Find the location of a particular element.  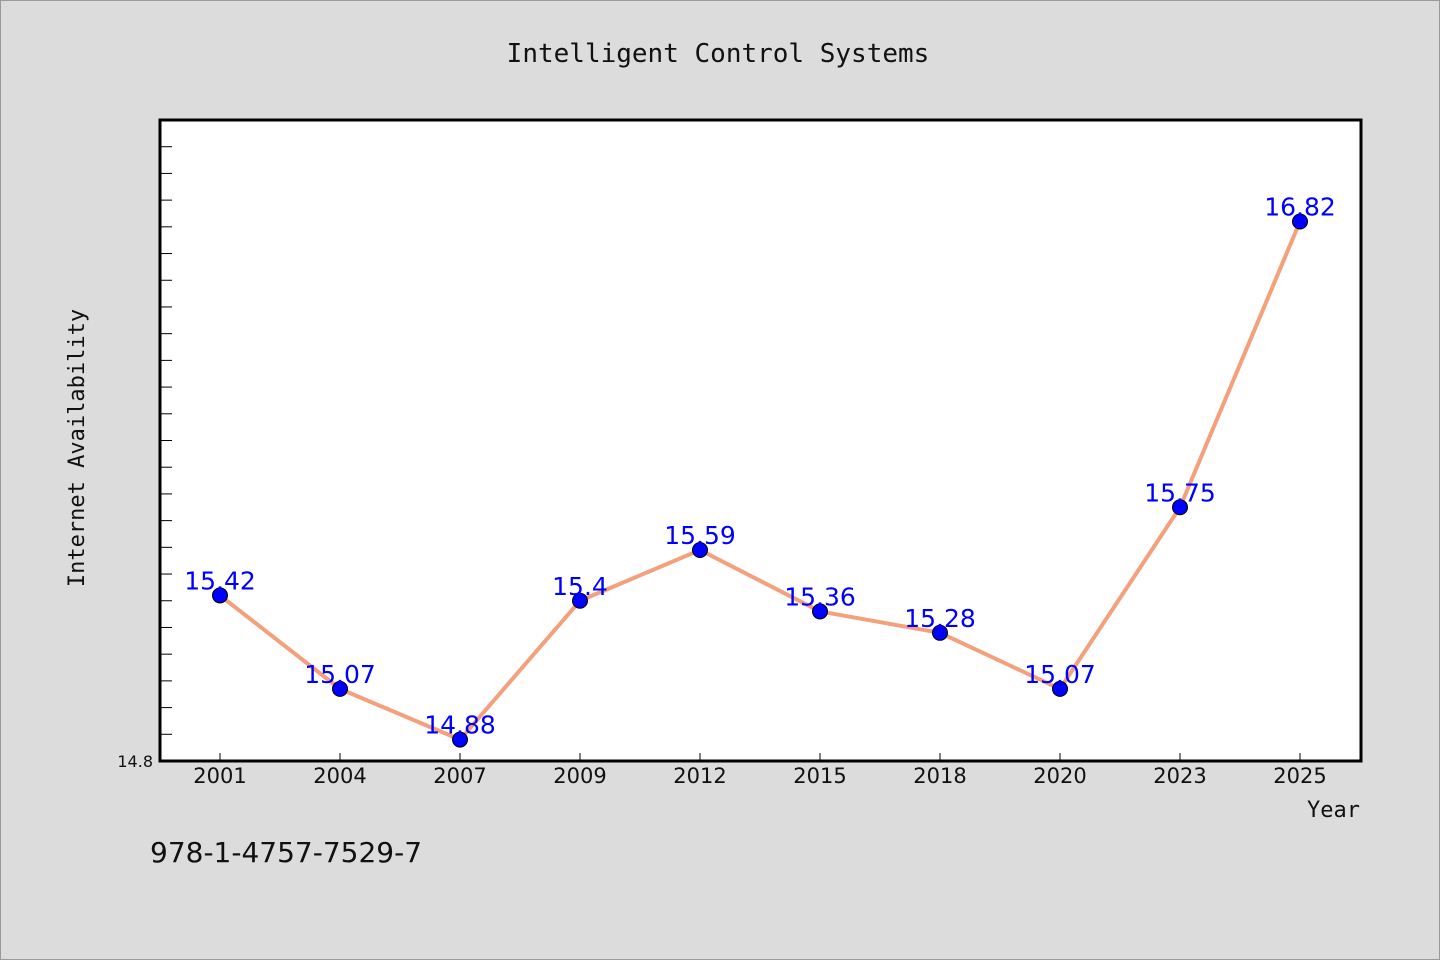

x-tick-label: 2004 is located at coordinates (339, 776).